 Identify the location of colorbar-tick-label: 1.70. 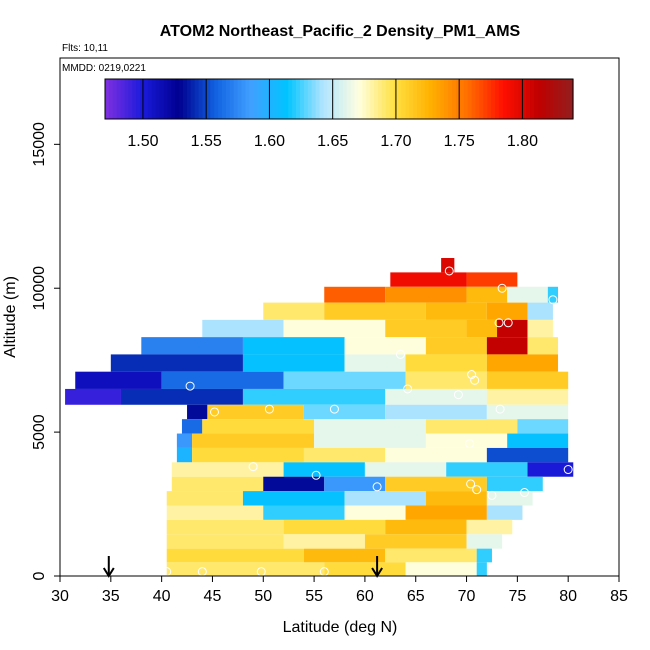
(395, 141).